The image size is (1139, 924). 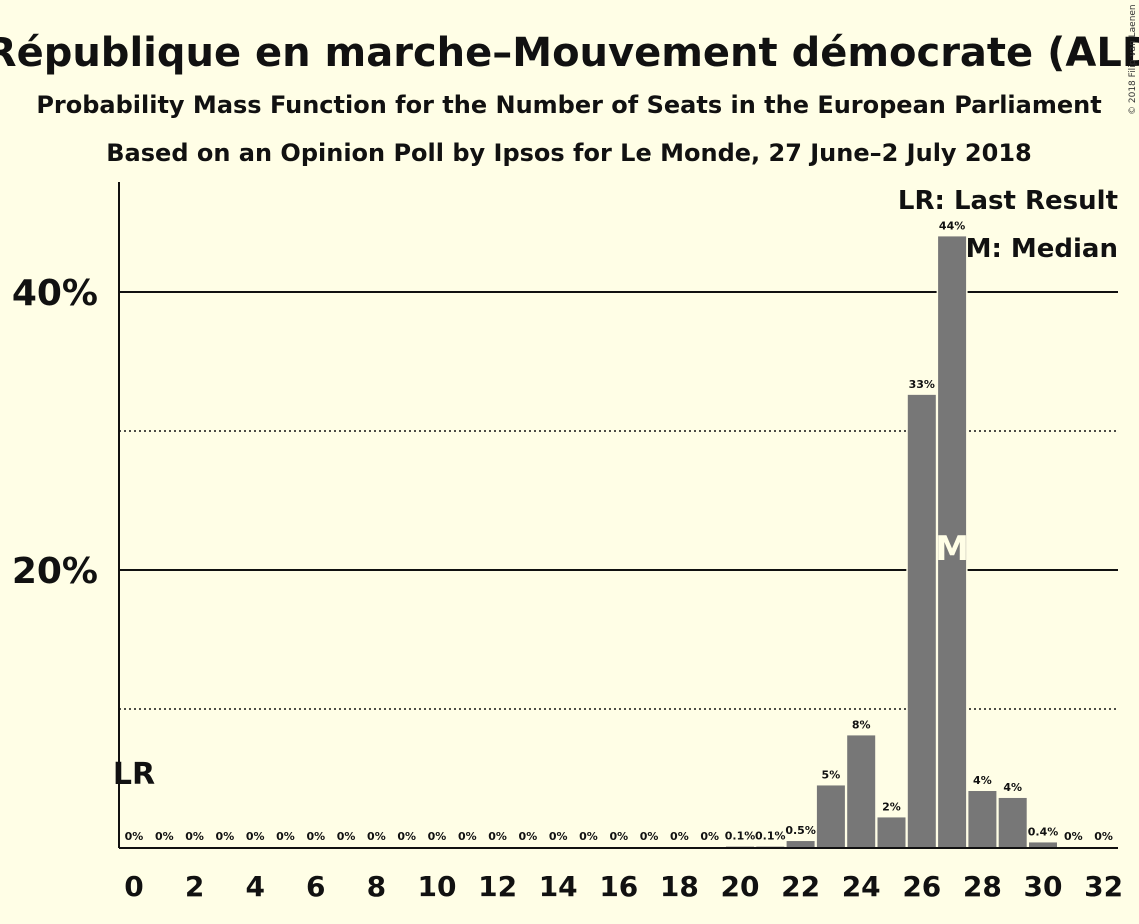 I want to click on data-label-24: 8%, so click(x=861, y=724).